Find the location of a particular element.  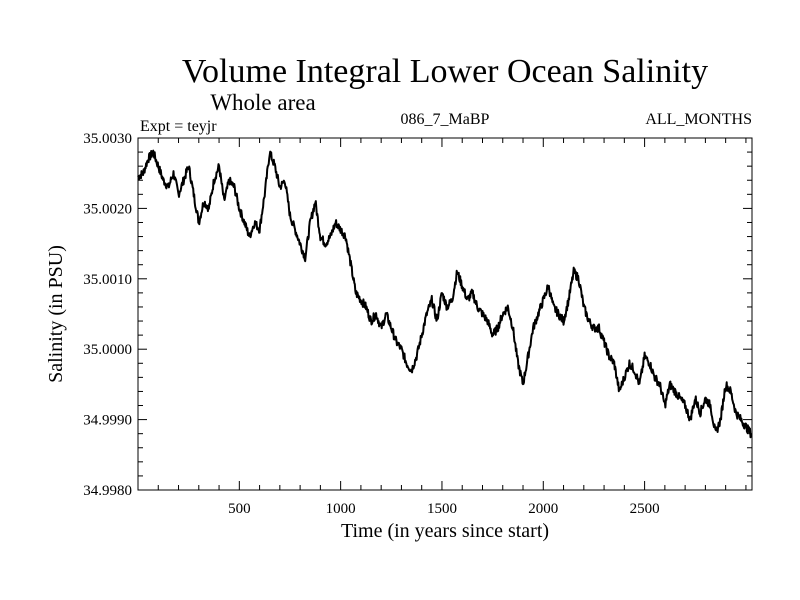

y-tick-label: 35.0000 is located at coordinates (107, 350).